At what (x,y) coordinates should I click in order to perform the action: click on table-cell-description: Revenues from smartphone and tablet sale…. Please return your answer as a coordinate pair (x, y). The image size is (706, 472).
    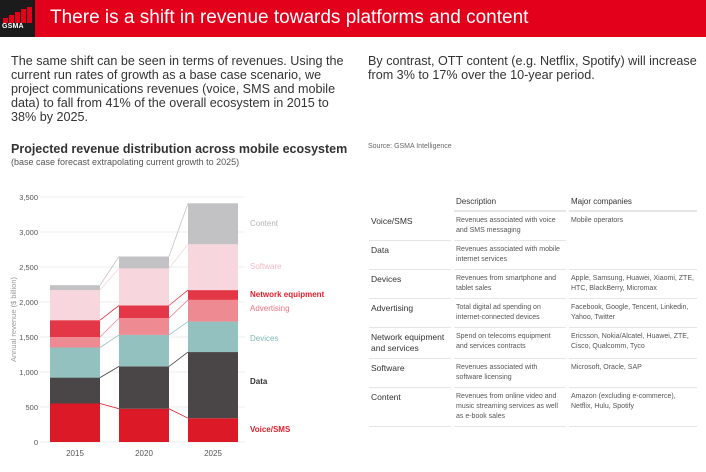
    Looking at the image, I should click on (510, 284).